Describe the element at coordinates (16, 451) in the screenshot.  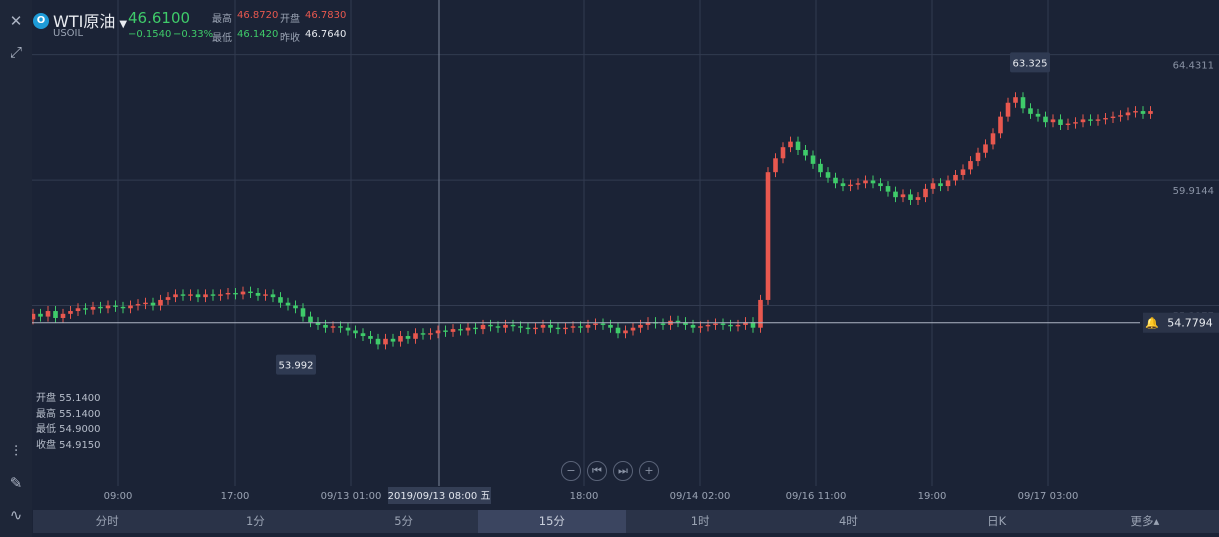
I see `indicator-icon: ⫶` at that location.